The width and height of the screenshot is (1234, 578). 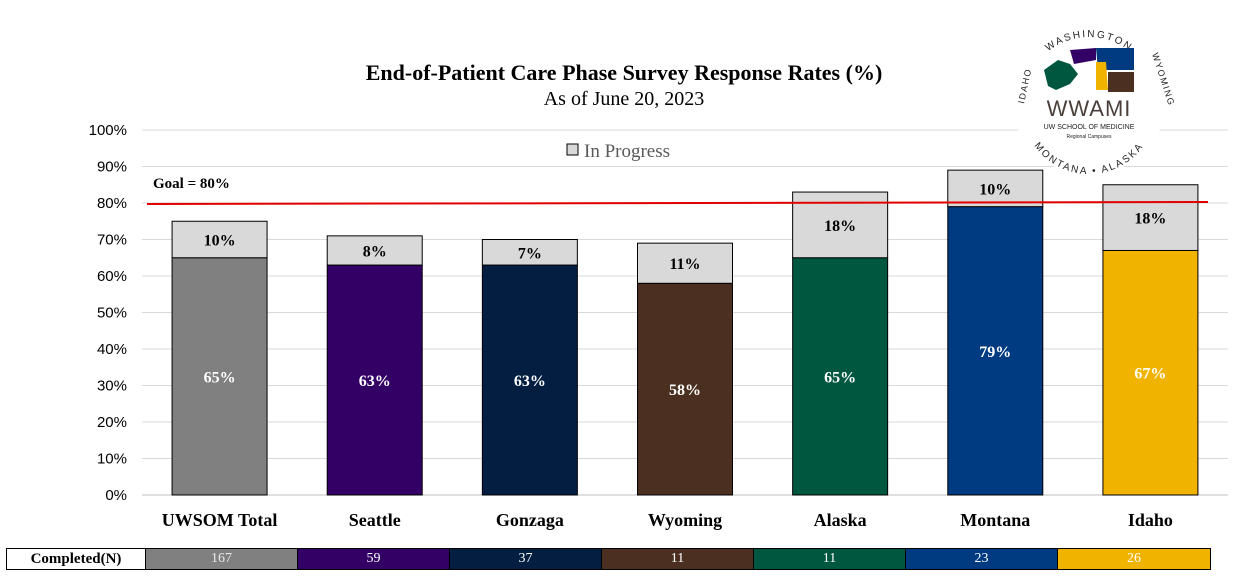 What do you see at coordinates (191, 184) in the screenshot?
I see `goal-label: Goal = 80%` at bounding box center [191, 184].